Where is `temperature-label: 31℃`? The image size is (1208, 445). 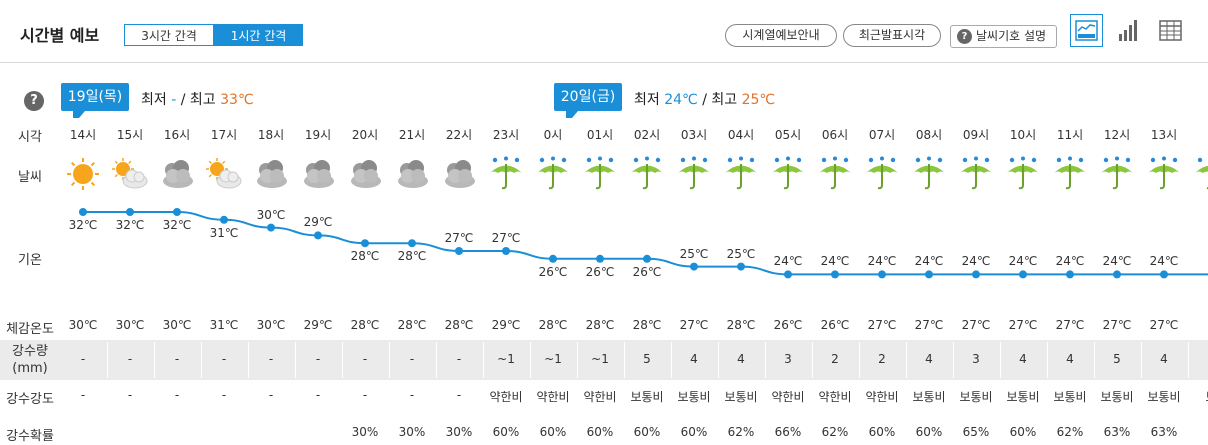 temperature-label: 31℃ is located at coordinates (224, 232).